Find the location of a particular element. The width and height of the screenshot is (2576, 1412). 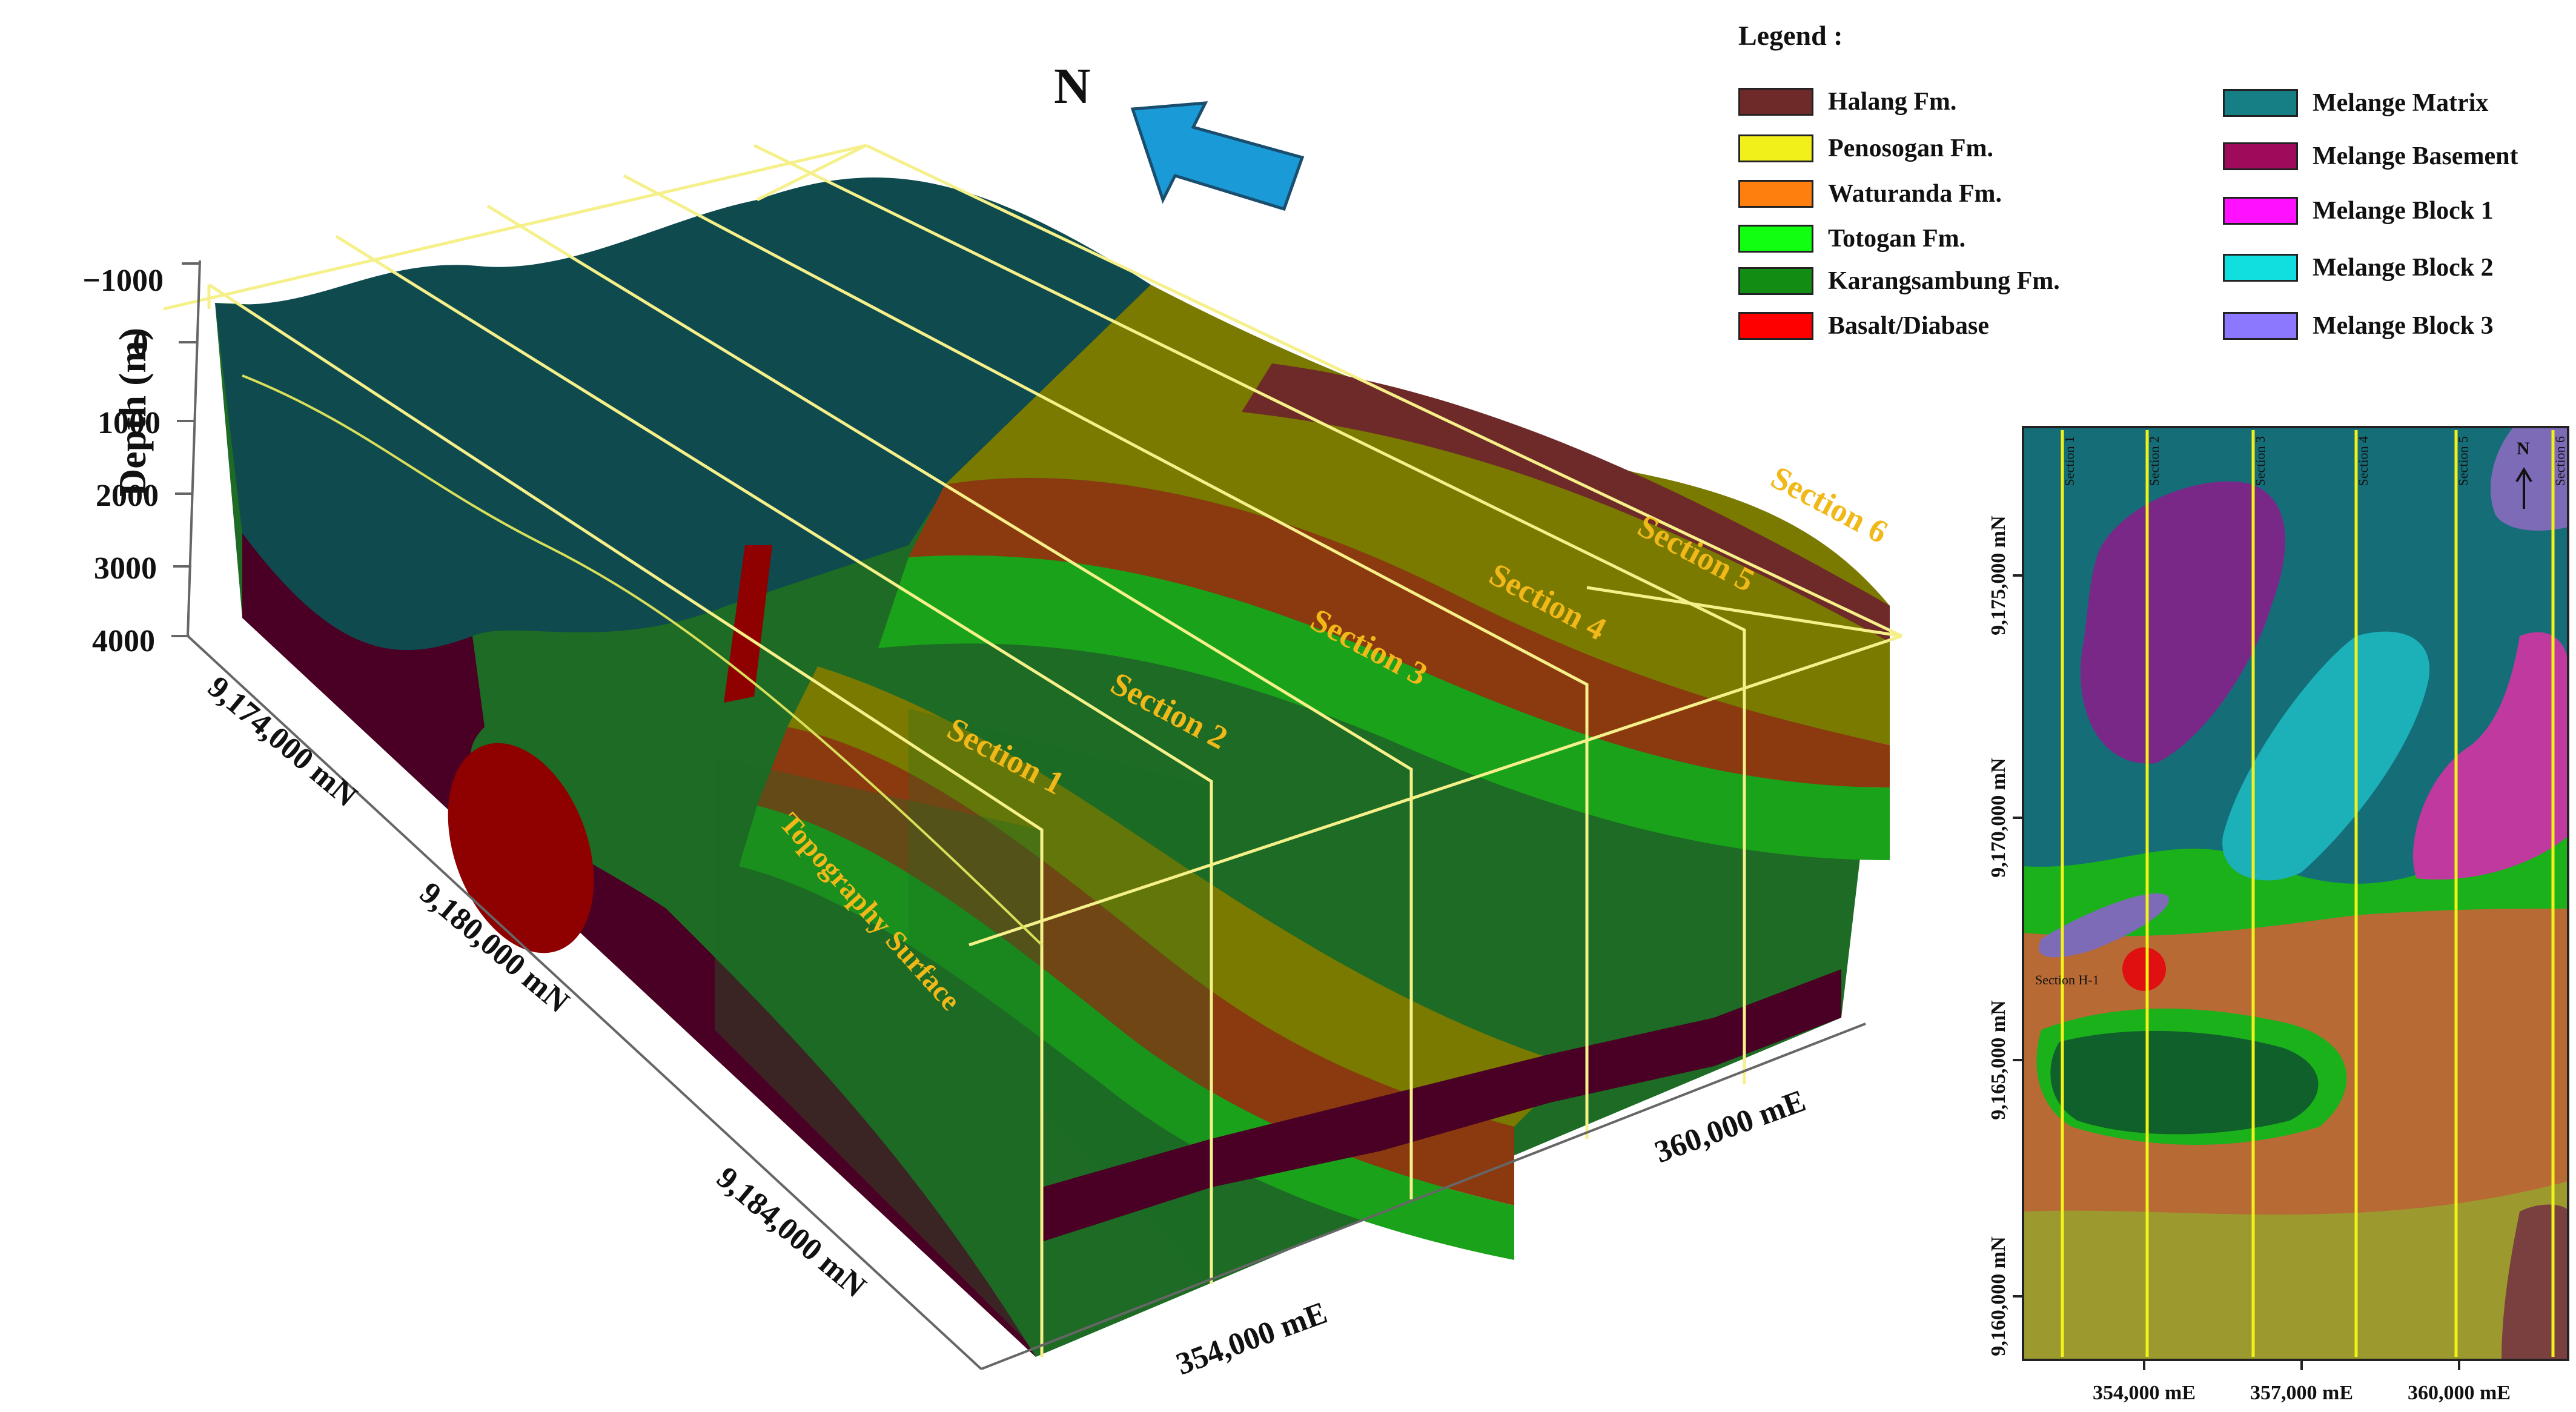

legend-label: Melange Block 3 is located at coordinates (2403, 326).